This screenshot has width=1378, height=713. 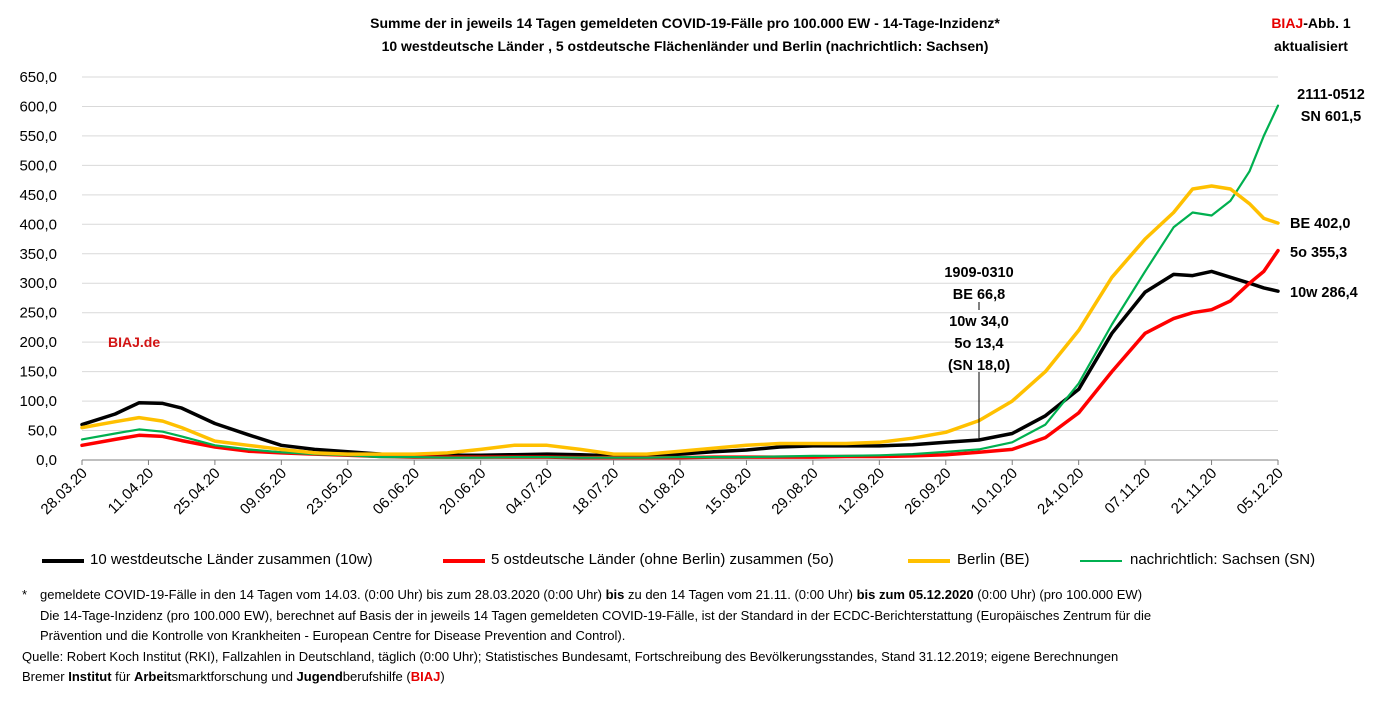 I want to click on x-tick-label: 12.09.20, so click(x=861, y=491).